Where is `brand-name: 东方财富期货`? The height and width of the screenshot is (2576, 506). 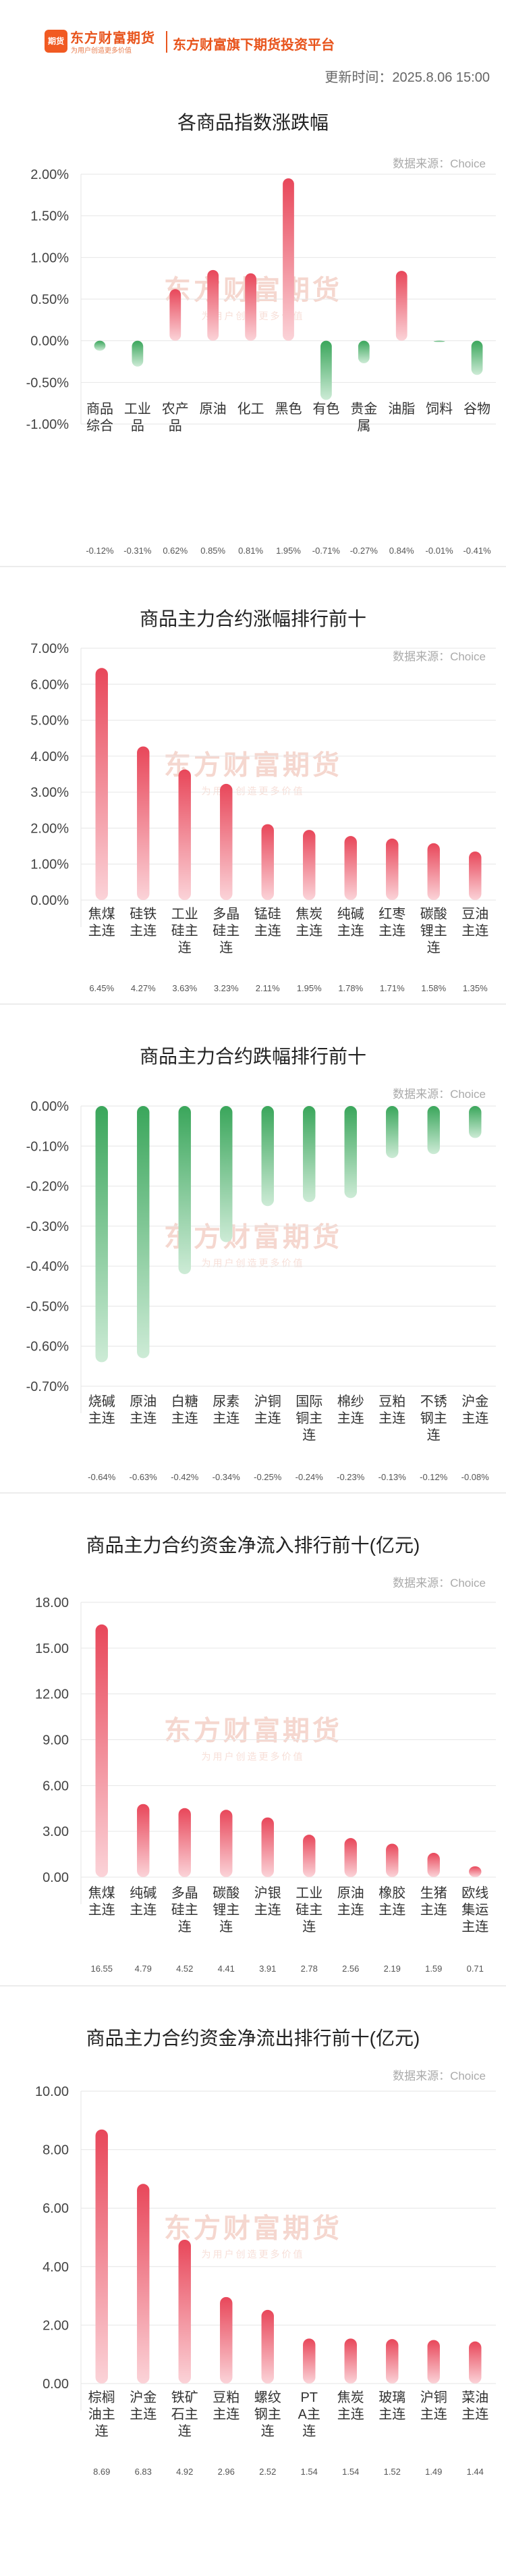 brand-name: 东方财富期货 is located at coordinates (113, 38).